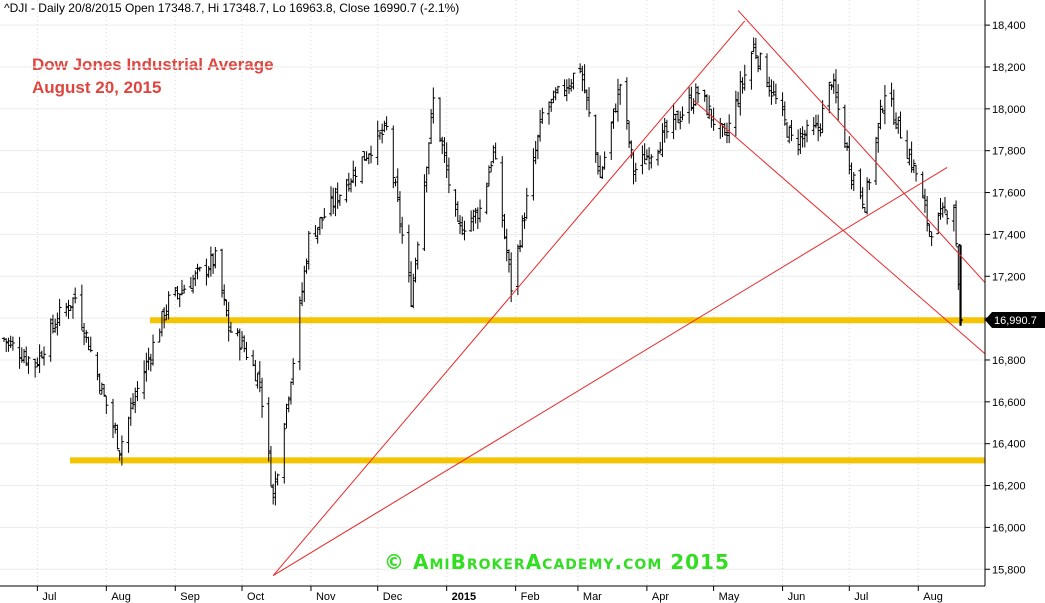 The image size is (1045, 603). I want to click on y-tick-label: 18,000, so click(1009, 110).